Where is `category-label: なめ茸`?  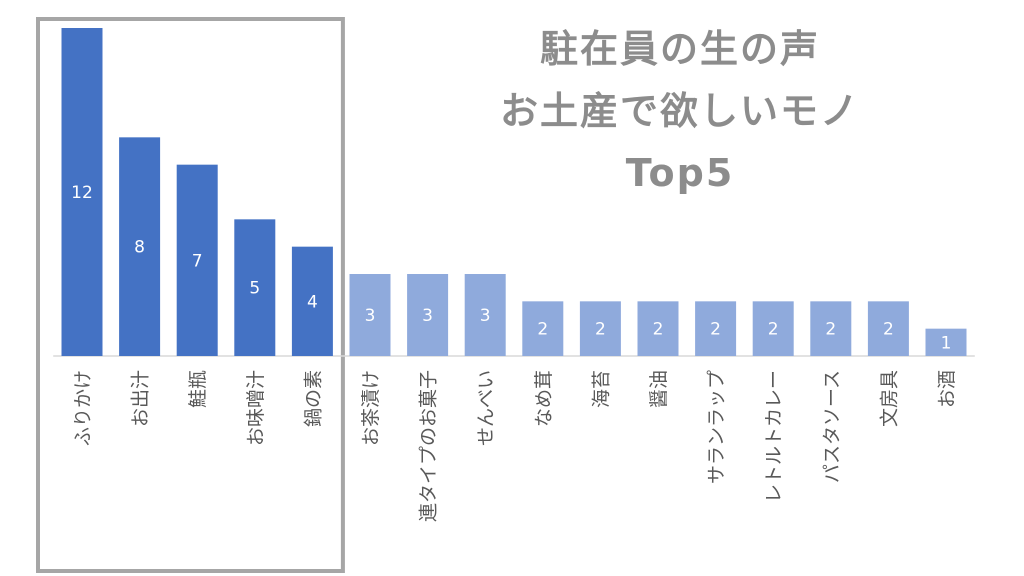 category-label: なめ茸 is located at coordinates (544, 398).